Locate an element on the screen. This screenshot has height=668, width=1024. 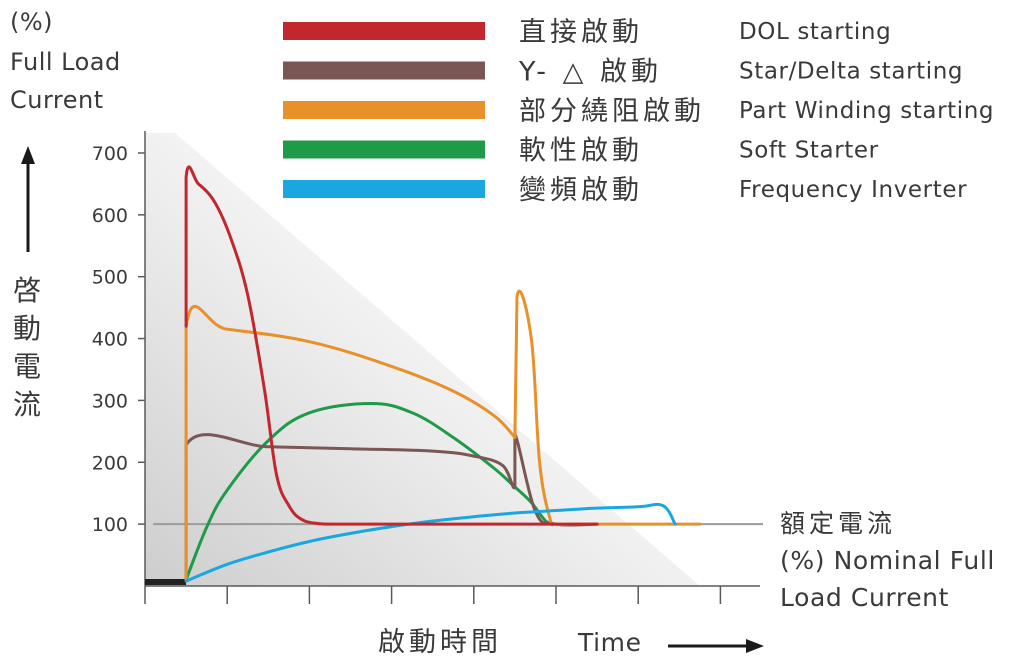
legend-label: Frequency Inverter is located at coordinates (853, 190).